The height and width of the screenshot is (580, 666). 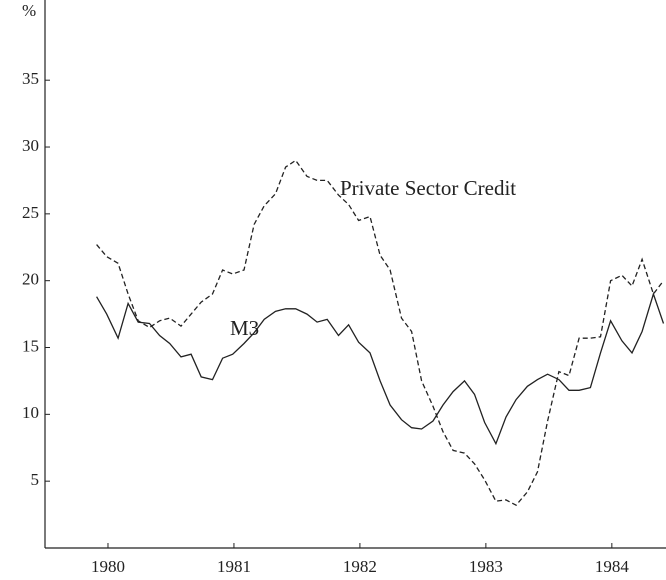 What do you see at coordinates (30, 412) in the screenshot?
I see `y-tick-label: 10` at bounding box center [30, 412].